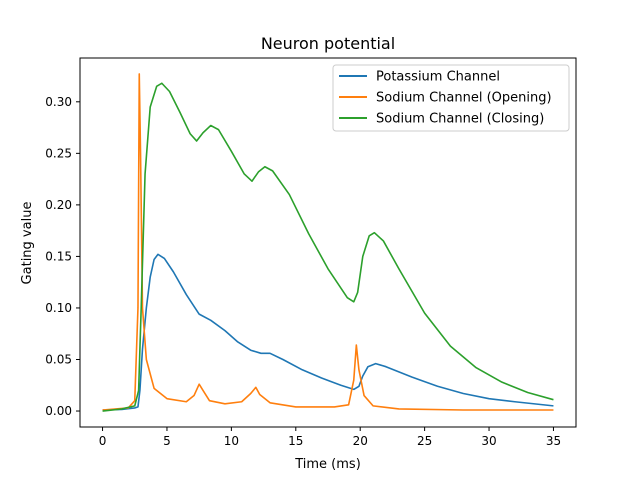  What do you see at coordinates (553, 441) in the screenshot?
I see `x-tick-label: 35` at bounding box center [553, 441].